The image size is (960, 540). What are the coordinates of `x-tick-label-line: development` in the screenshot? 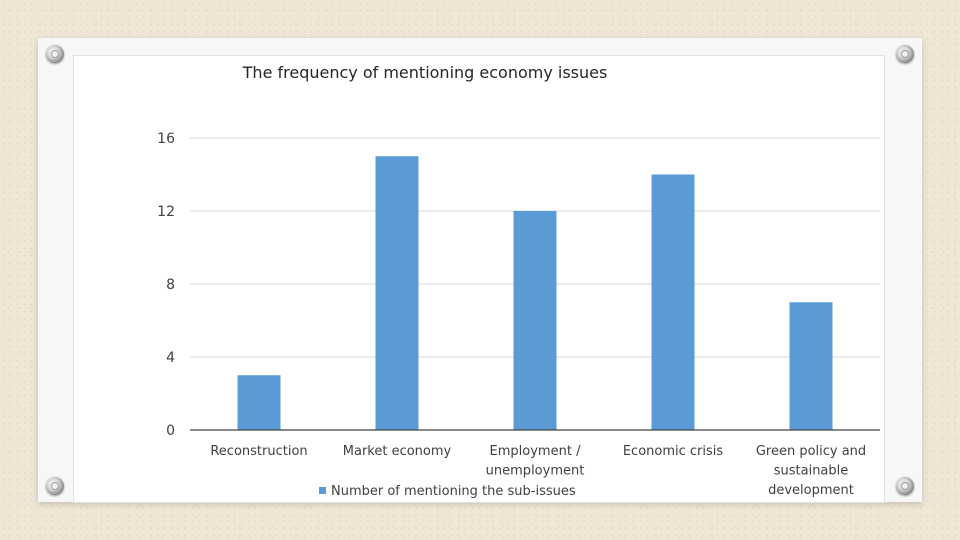 It's located at (811, 490).